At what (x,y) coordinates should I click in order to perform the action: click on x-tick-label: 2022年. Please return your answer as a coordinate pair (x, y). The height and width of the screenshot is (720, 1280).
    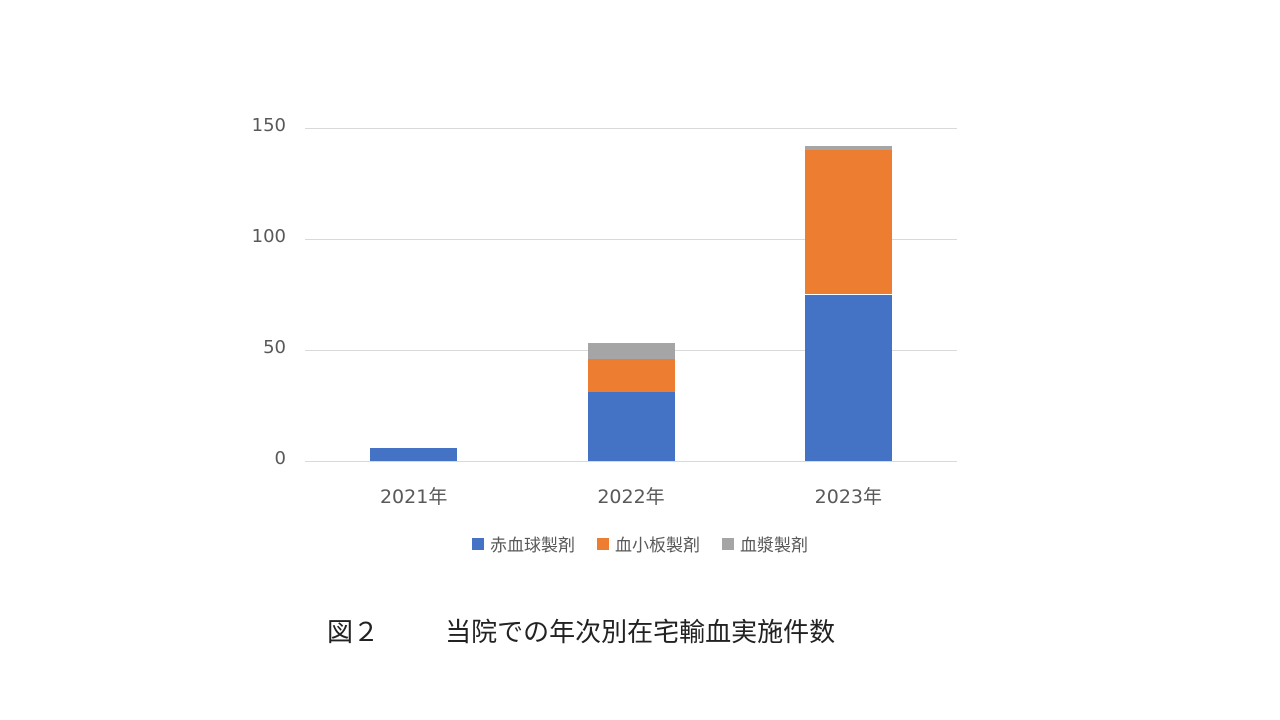
    Looking at the image, I should click on (631, 497).